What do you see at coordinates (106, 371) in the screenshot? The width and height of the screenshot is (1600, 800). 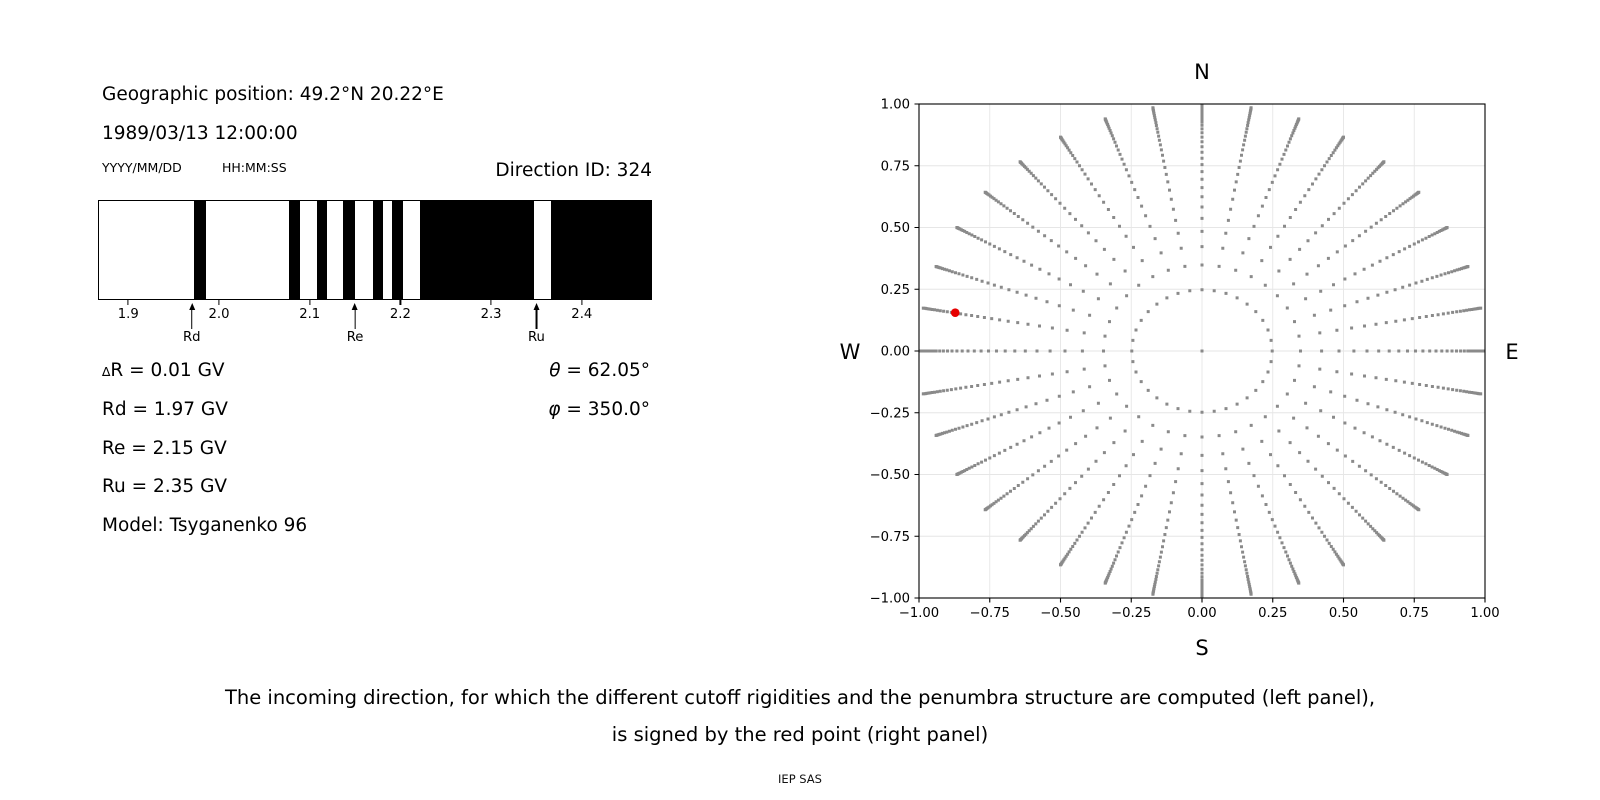 I see `delta-symbol: ∆` at bounding box center [106, 371].